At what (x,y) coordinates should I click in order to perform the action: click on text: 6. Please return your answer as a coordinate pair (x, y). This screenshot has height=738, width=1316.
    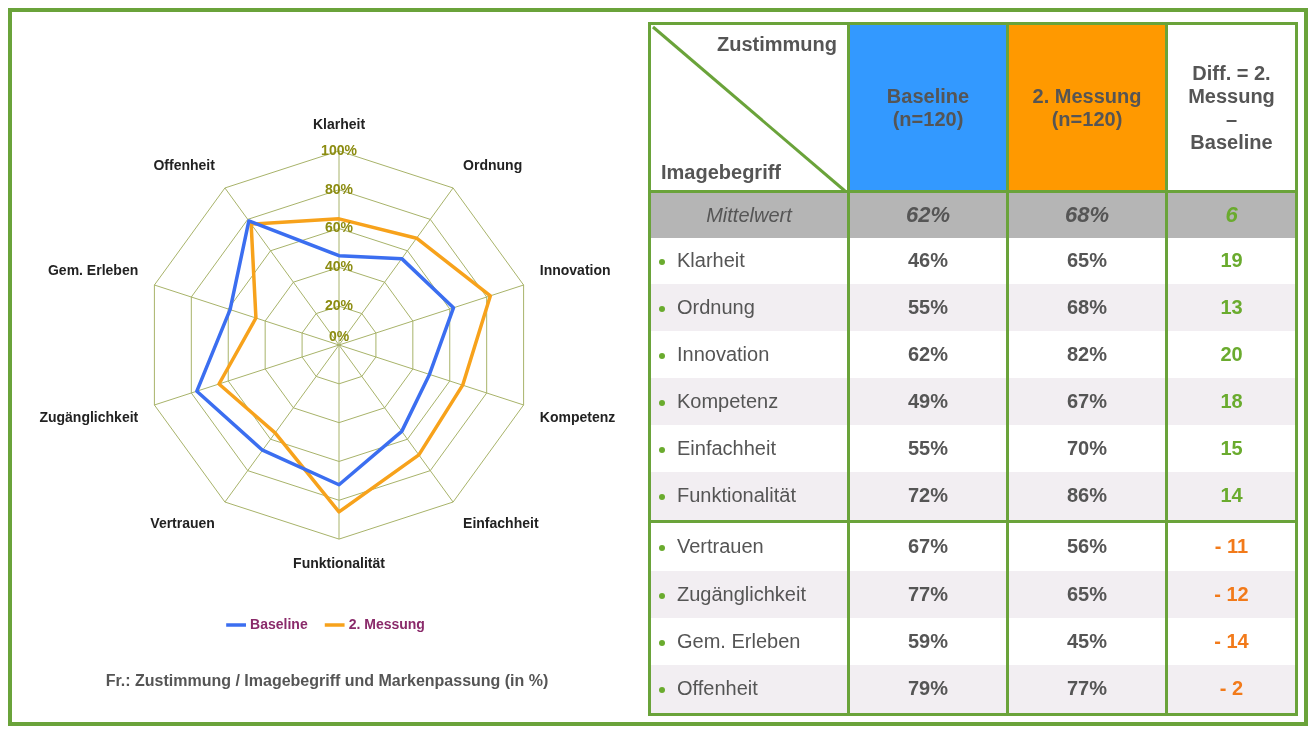
    Looking at the image, I should click on (1231, 214).